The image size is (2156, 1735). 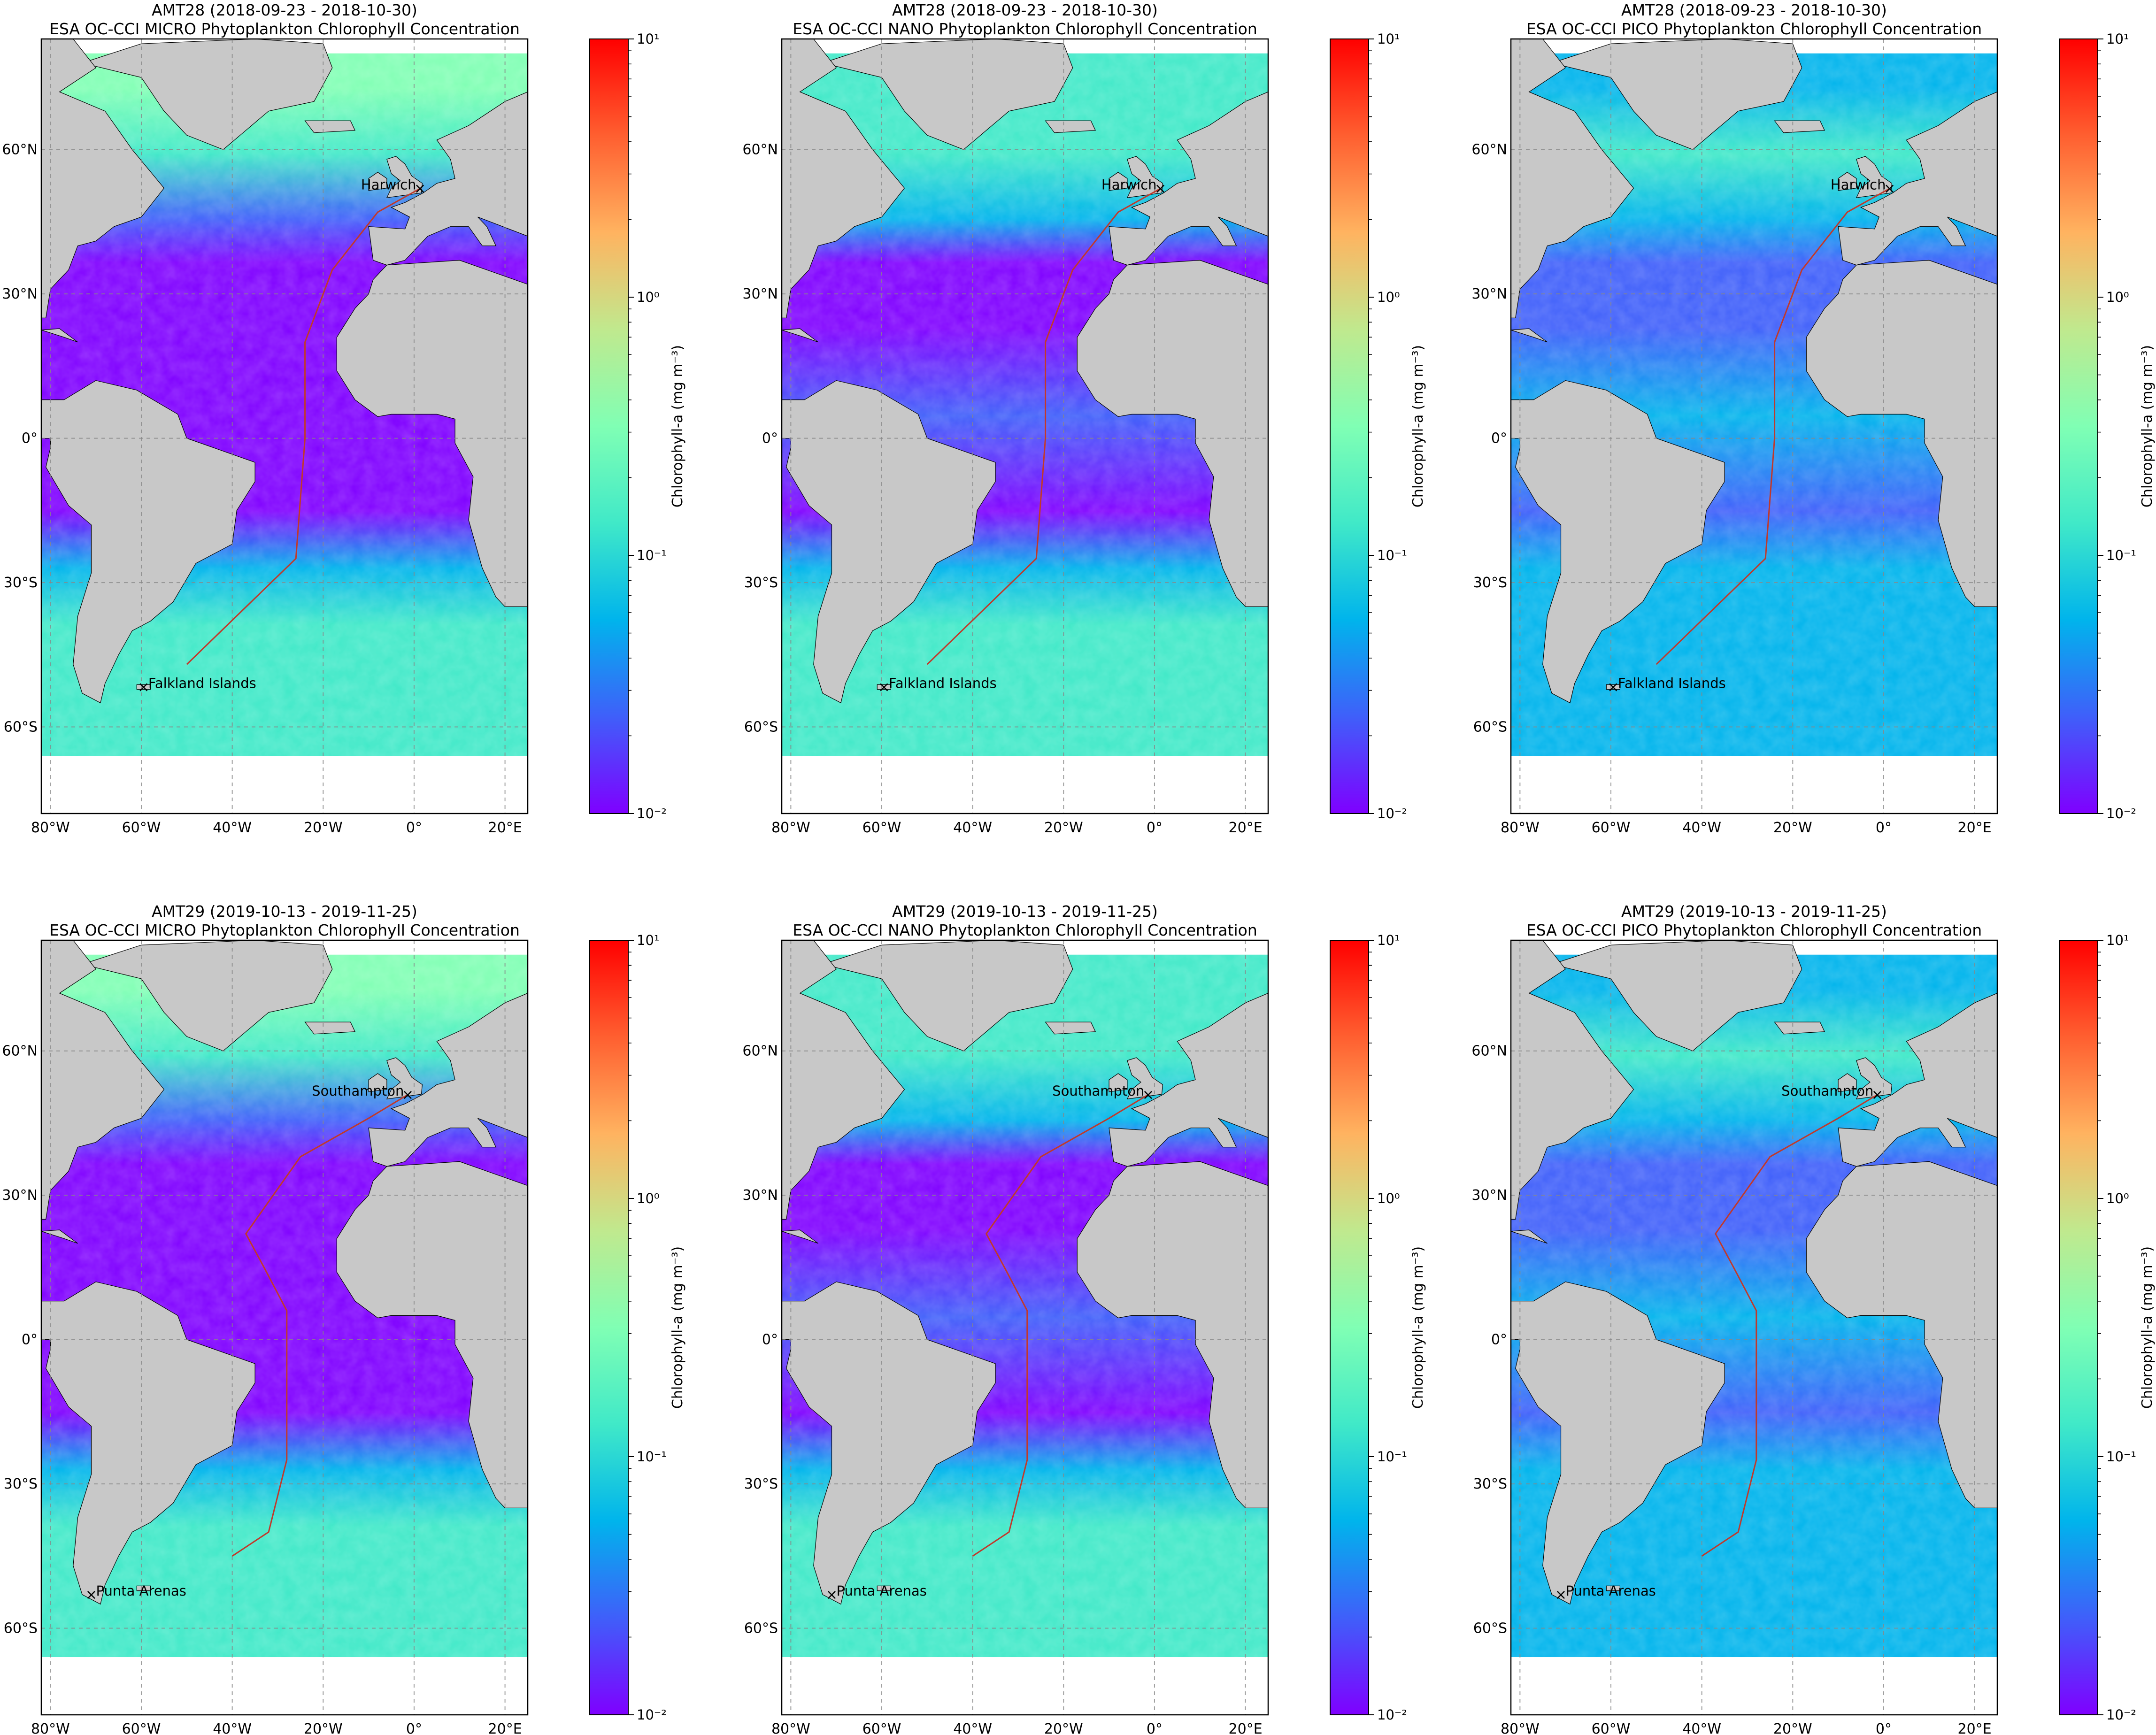 I want to click on port-north-label: Southampton, so click(x=1827, y=1091).